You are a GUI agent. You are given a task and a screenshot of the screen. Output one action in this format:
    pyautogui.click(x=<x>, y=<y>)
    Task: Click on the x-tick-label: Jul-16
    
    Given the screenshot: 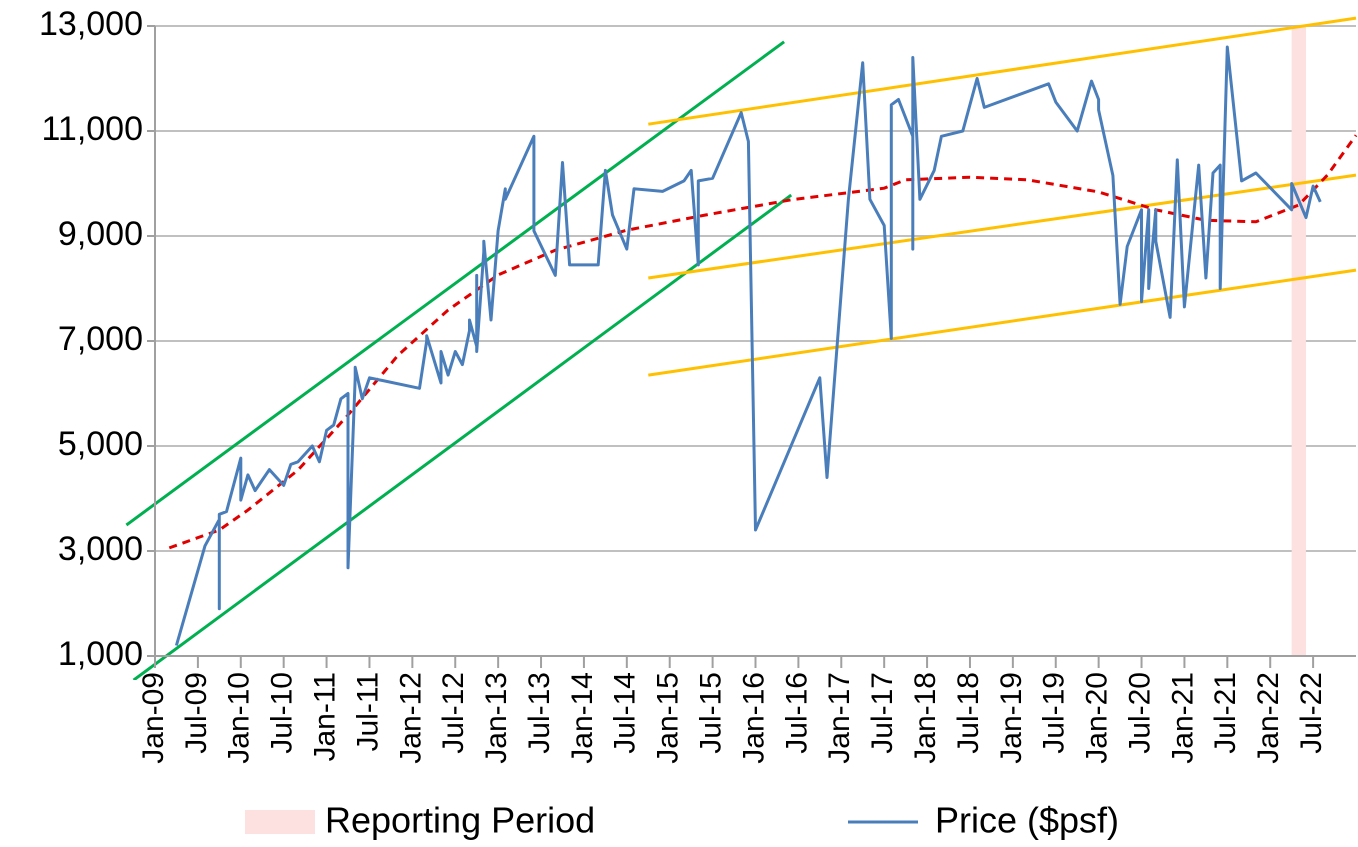 What is the action you would take?
    pyautogui.click(x=796, y=713)
    